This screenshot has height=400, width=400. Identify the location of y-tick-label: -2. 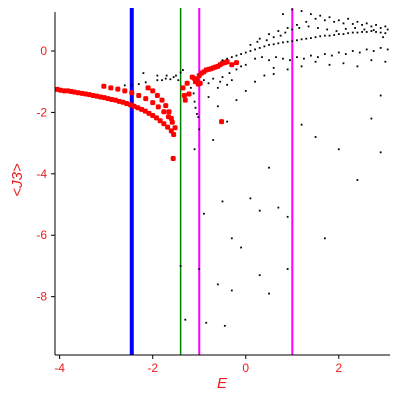
(41, 112).